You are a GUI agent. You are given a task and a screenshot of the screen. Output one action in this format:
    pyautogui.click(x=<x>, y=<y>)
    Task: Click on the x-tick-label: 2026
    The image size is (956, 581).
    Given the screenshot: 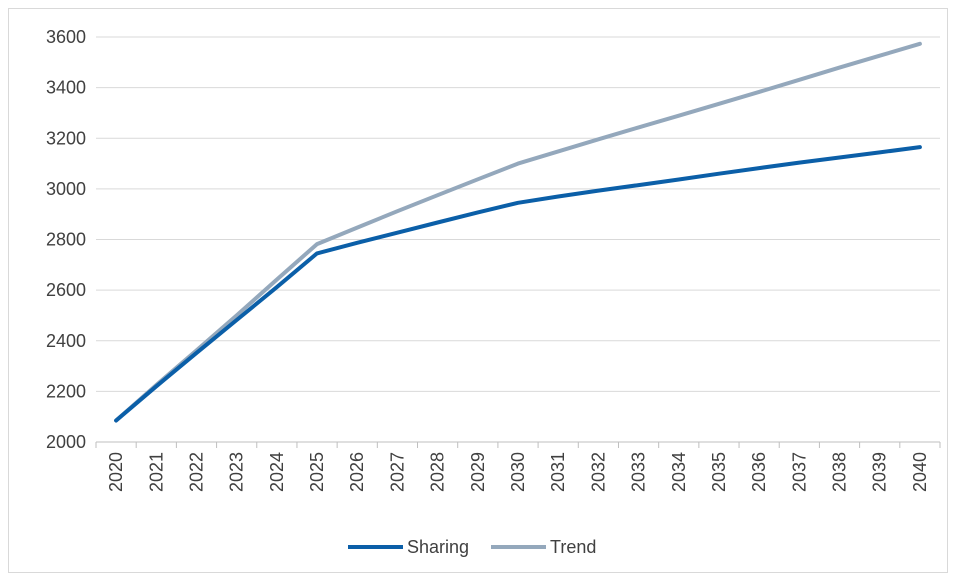 What is the action you would take?
    pyautogui.click(x=357, y=472)
    